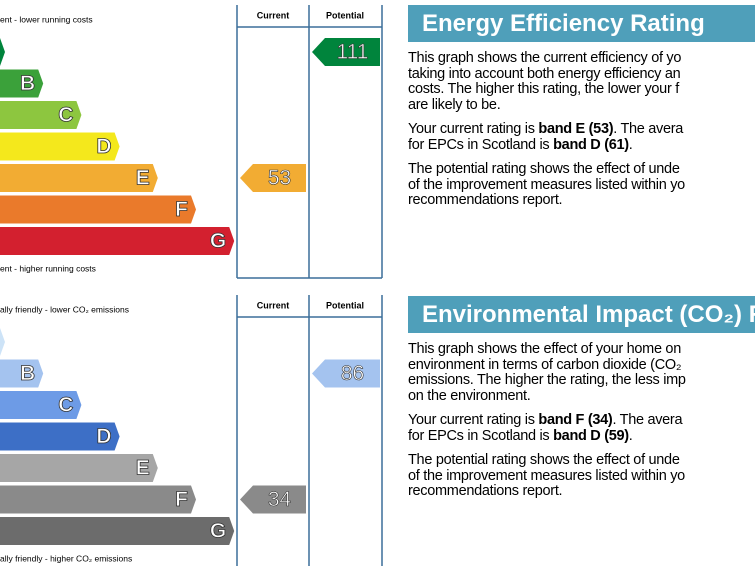 This screenshot has height=566, width=755. Describe the element at coordinates (581, 314) in the screenshot. I see `panel-title: Environmental Impact (CO₂) R` at that location.